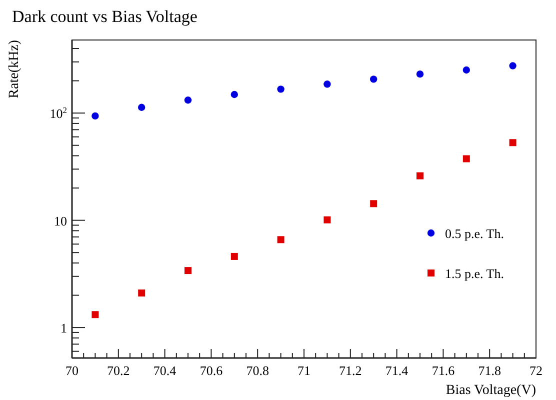  Describe the element at coordinates (14, 69) in the screenshot. I see `y-axis-title: Rate(kHz)` at that location.